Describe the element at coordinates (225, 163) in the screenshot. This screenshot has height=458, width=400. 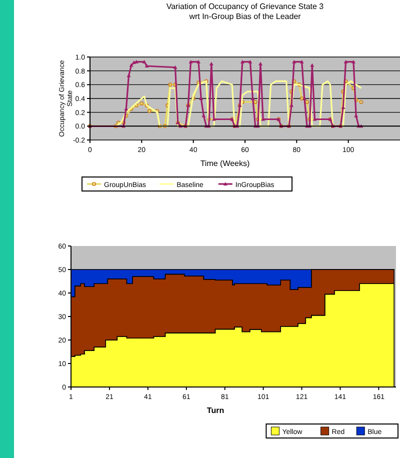
I see `x-axis-title: Time (Weeks)` at that location.